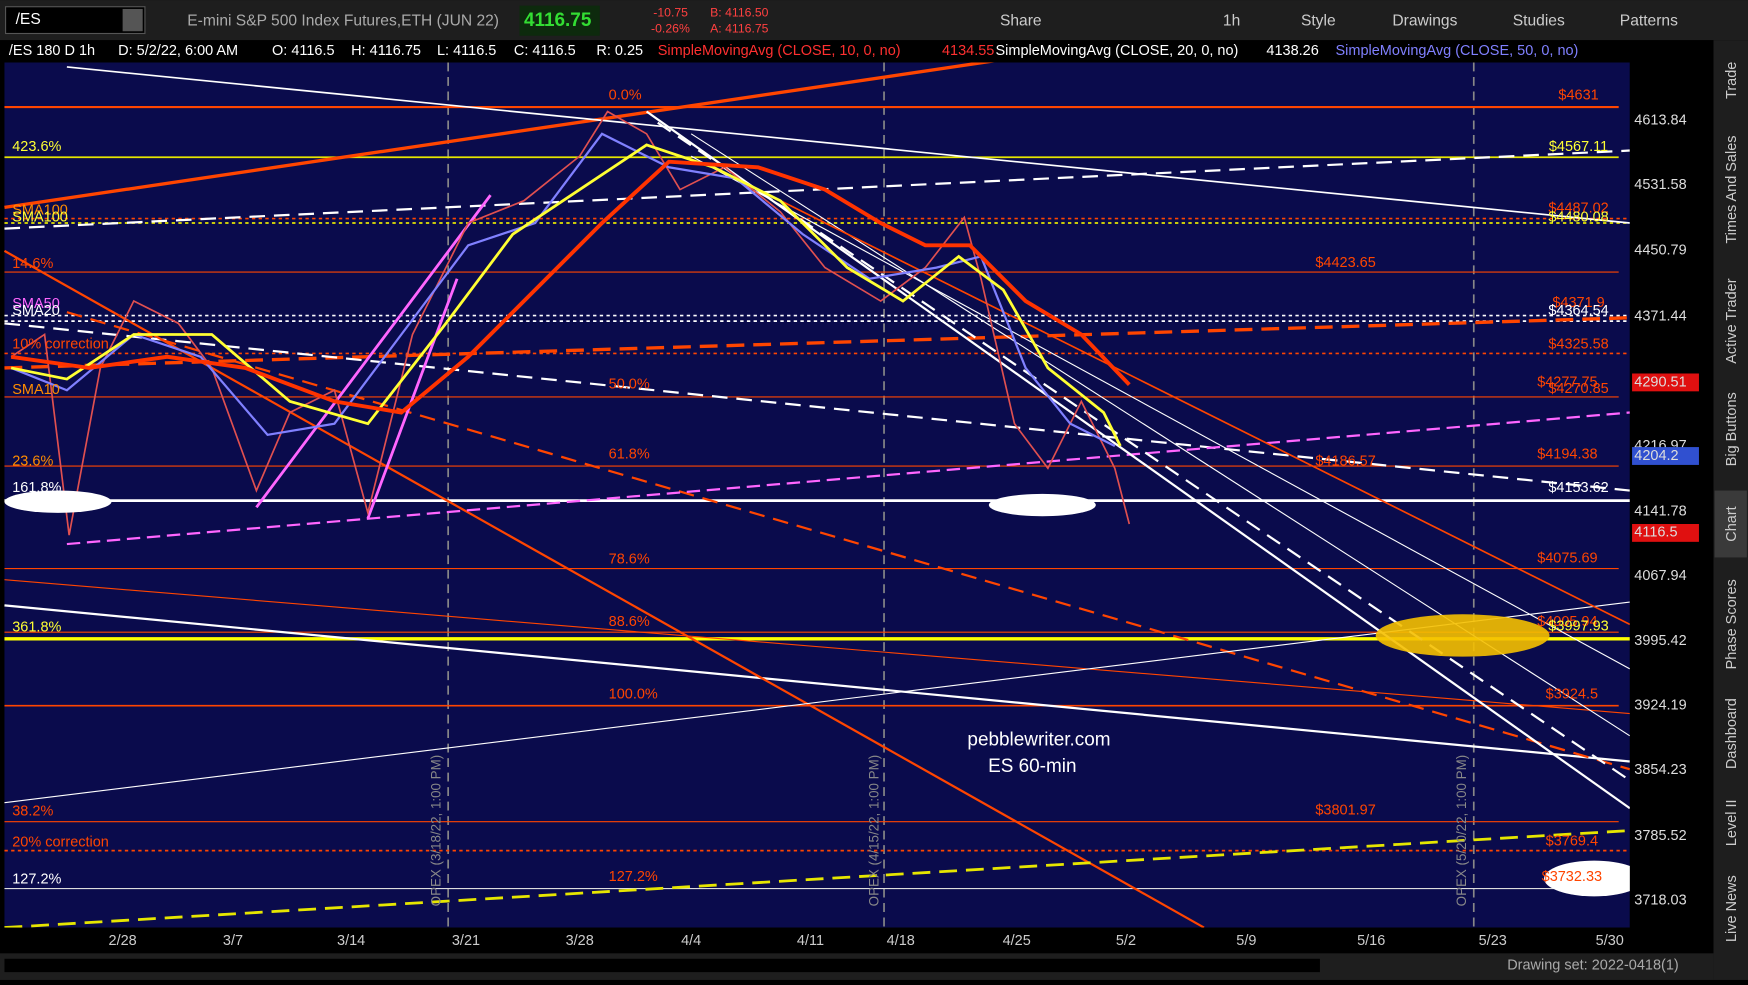 The width and height of the screenshot is (1748, 985). What do you see at coordinates (1732, 733) in the screenshot?
I see `side-tab: Dashboard` at bounding box center [1732, 733].